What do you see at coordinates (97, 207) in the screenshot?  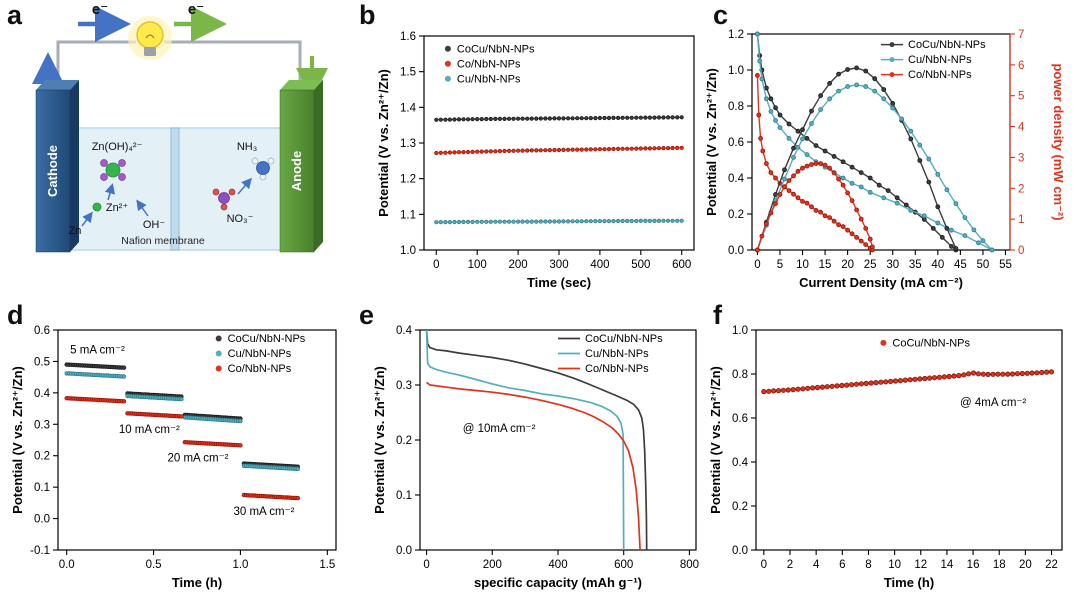 I see `zinc-ion-dot` at bounding box center [97, 207].